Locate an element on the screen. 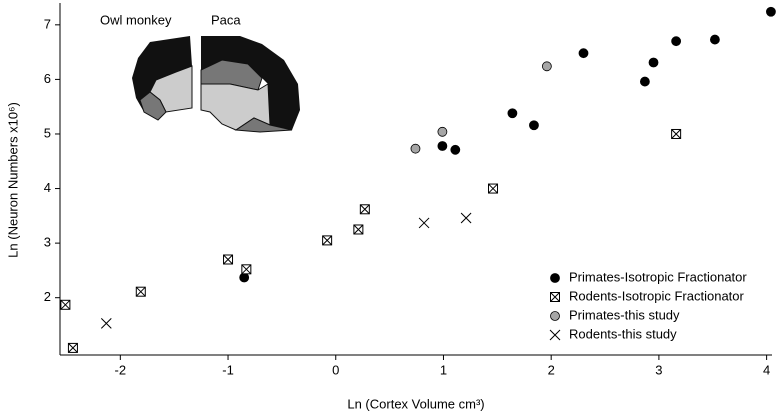  y-axis-label: Ln (Neuron Numbers x10⁶) is located at coordinates (12, 180).